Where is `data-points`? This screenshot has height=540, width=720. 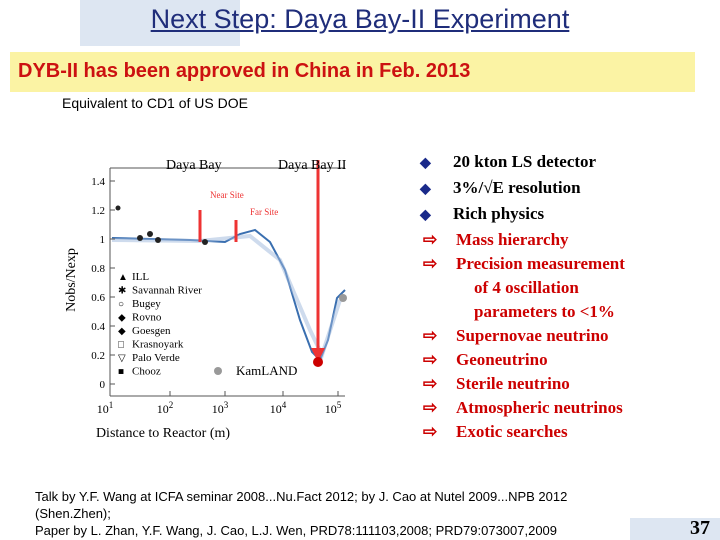
data-points is located at coordinates (161, 225).